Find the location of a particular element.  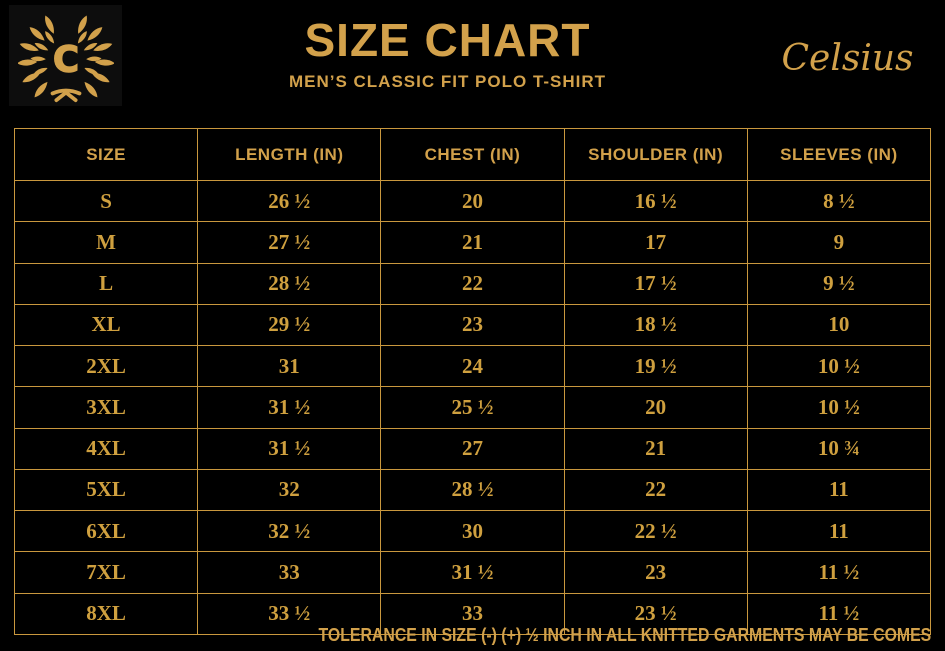

page-subtitle: MEN’S CLASSIC FIT POLO T-SHIRT is located at coordinates (447, 82).